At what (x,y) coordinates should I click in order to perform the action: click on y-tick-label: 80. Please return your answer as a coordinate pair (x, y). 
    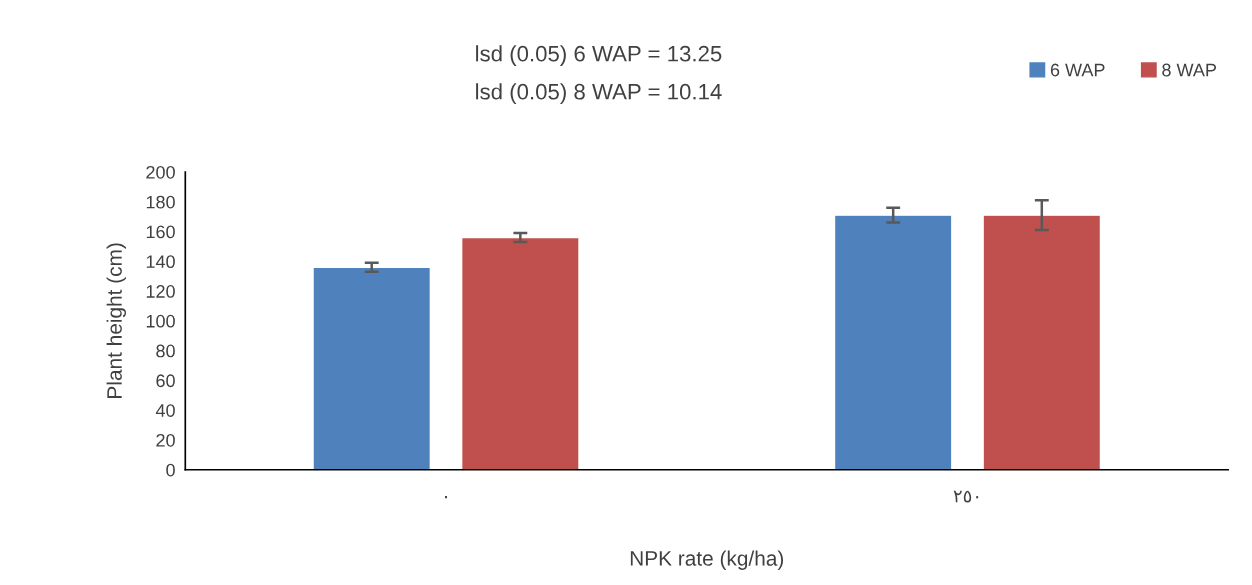
    Looking at the image, I should click on (165, 351).